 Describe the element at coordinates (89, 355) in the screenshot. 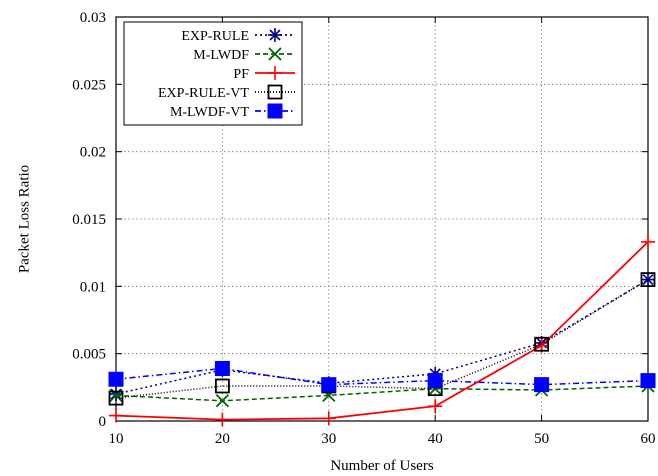

I see `y-tick-label: 0.005` at that location.